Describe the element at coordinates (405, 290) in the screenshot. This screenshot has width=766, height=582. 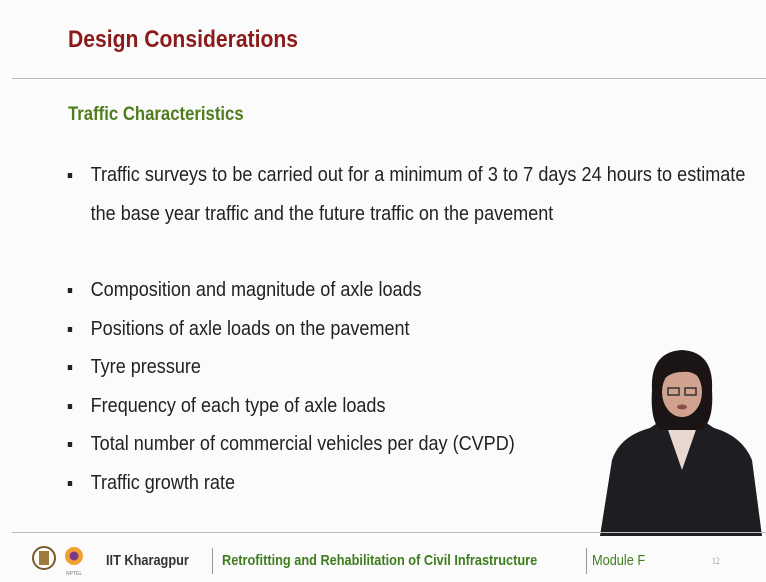
I see `bullet: Composition and magnitude of axle loads` at that location.